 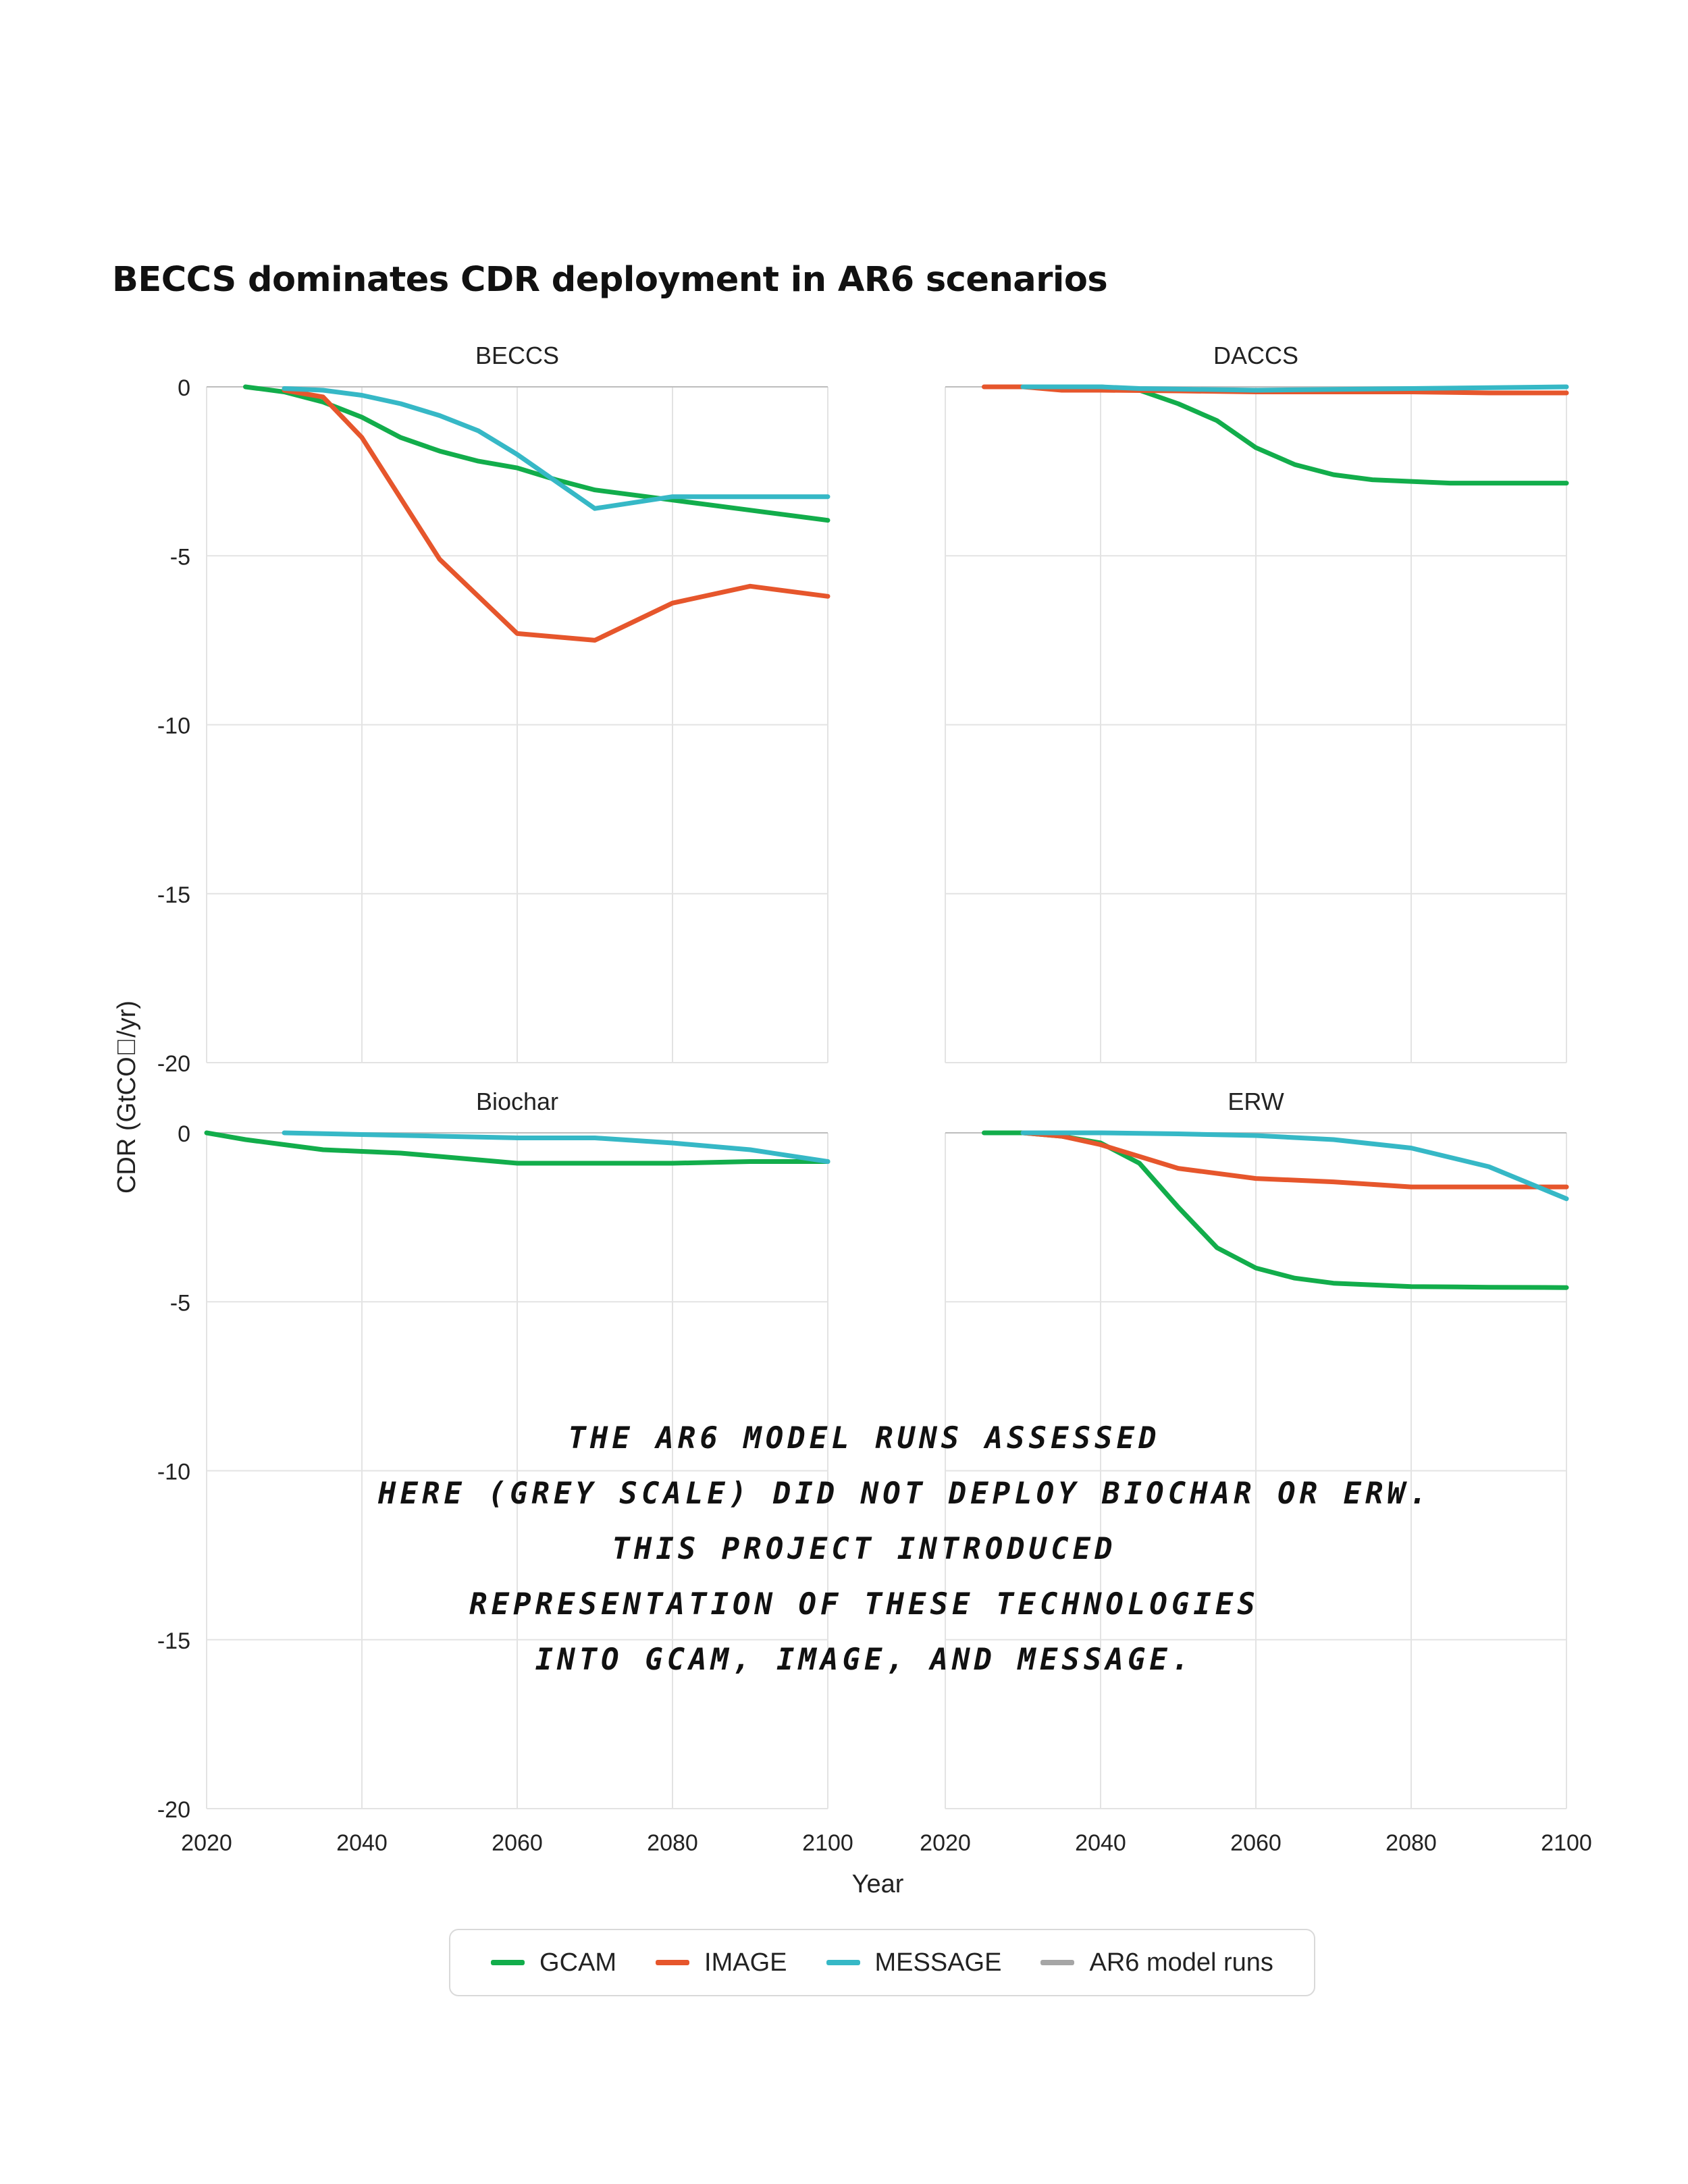 I want to click on legend-label: AR6 model runs, so click(x=1181, y=1962).